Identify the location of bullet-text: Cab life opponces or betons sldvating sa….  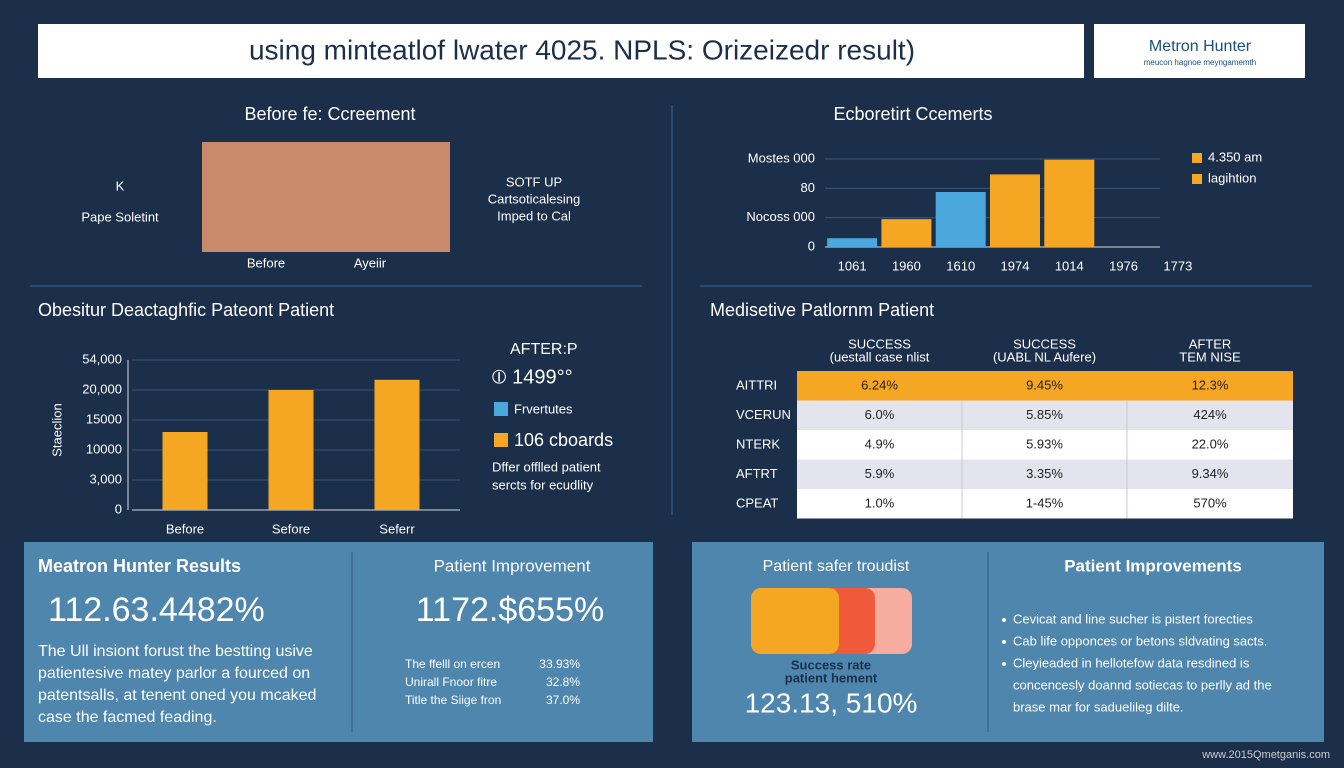
(1140, 640).